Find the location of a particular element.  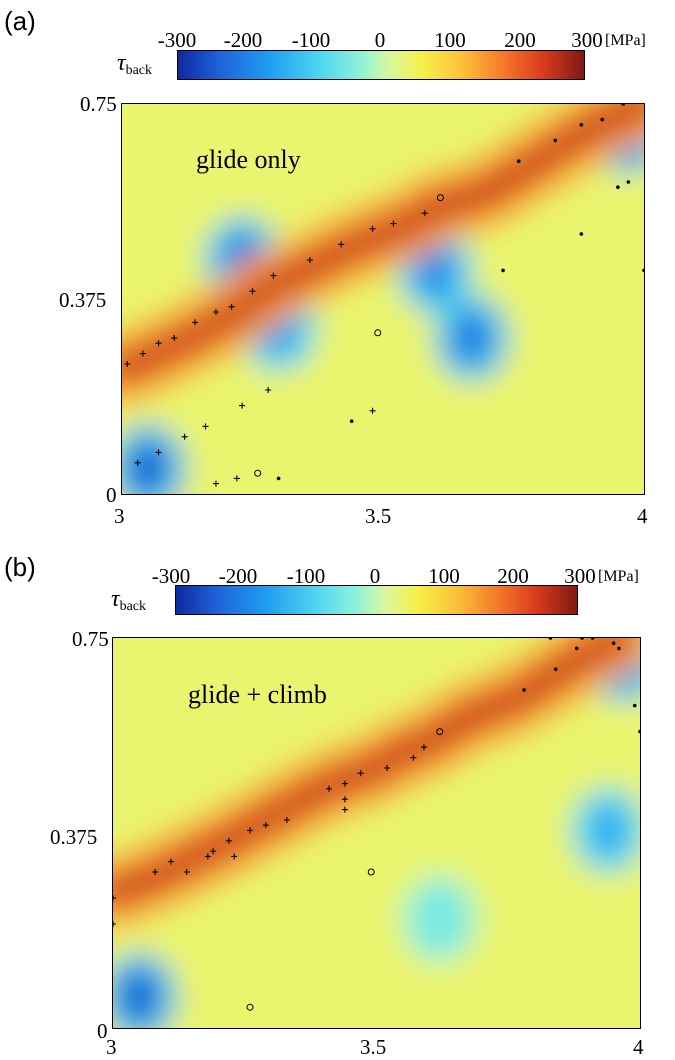

cbar-a-tick: -100 is located at coordinates (311, 40).